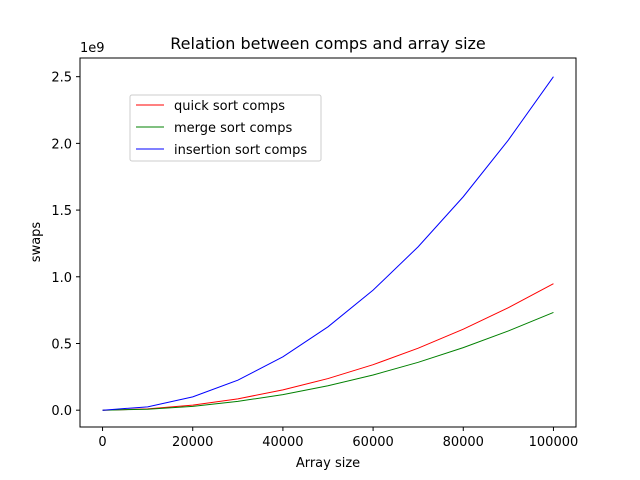 The height and width of the screenshot is (480, 640). Describe the element at coordinates (463, 442) in the screenshot. I see `x-tick-label: 80000` at that location.